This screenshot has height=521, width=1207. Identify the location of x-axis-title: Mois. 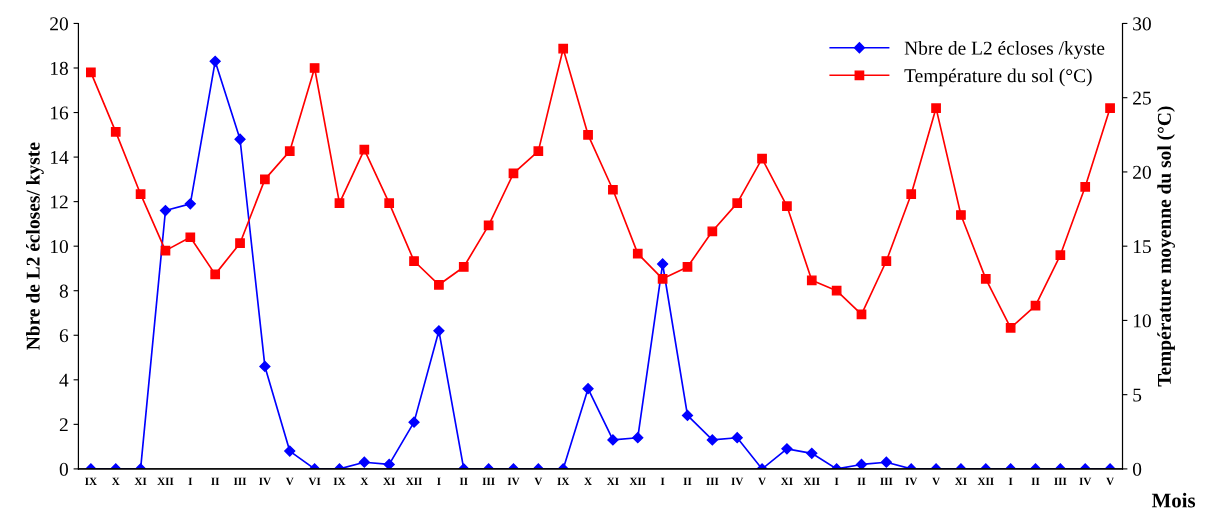
(1173, 500).